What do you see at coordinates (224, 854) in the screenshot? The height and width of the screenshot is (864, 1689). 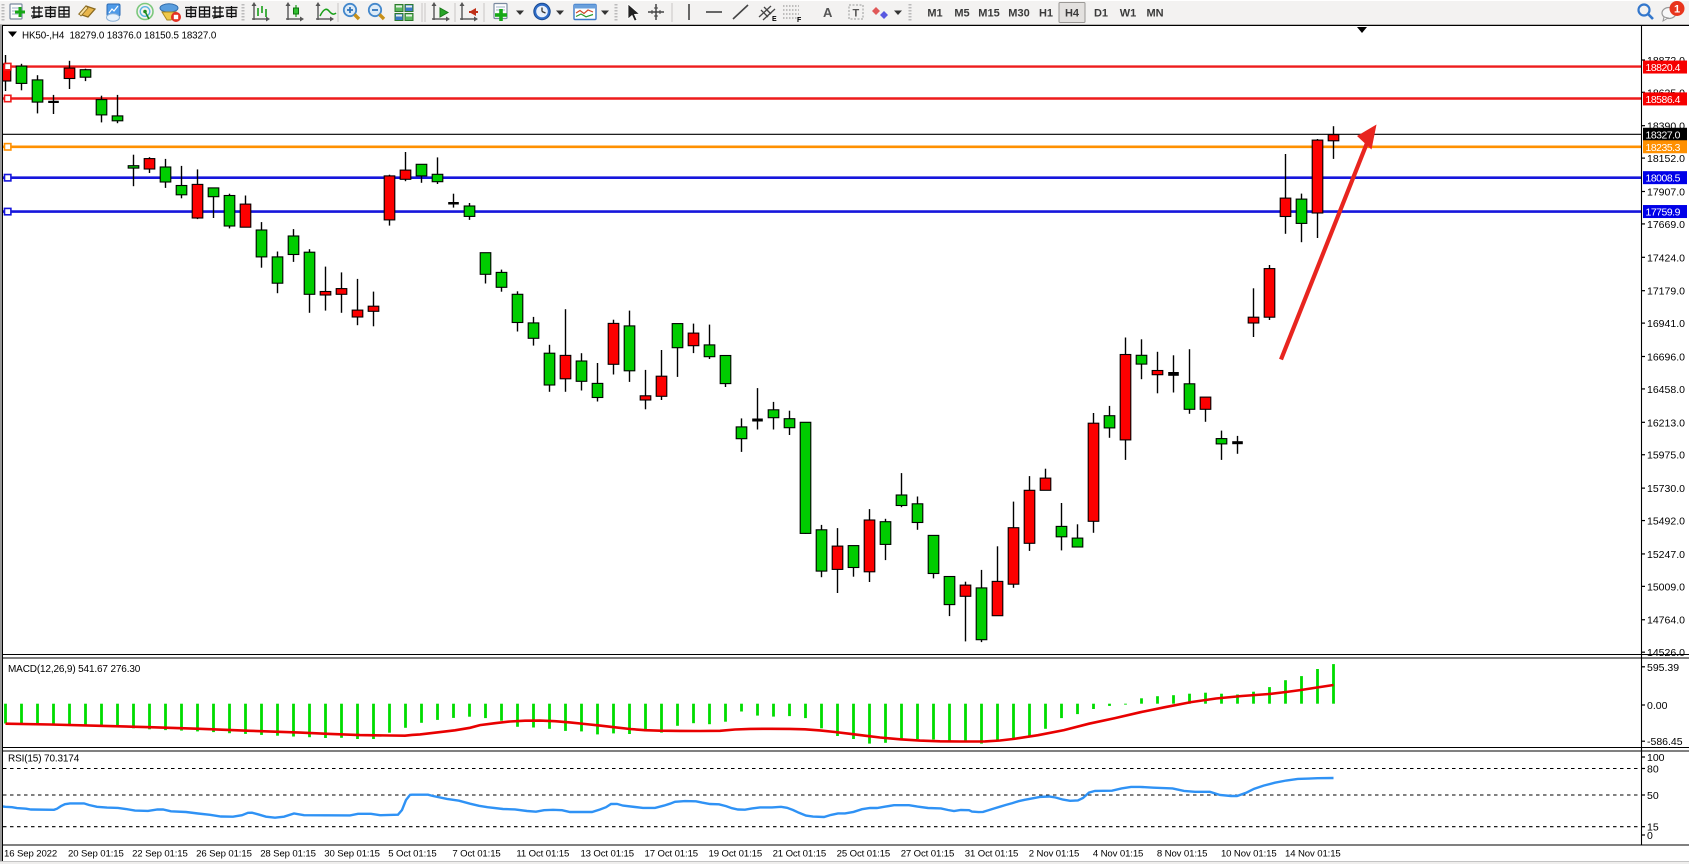 I see `svg-text: 26 Sep 01:15` at bounding box center [224, 854].